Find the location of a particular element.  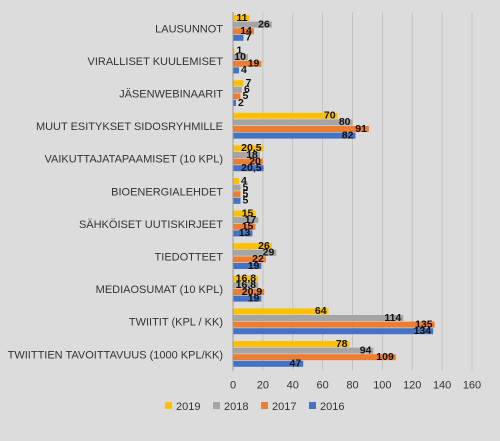

data-label-2017: 109 is located at coordinates (385, 357).